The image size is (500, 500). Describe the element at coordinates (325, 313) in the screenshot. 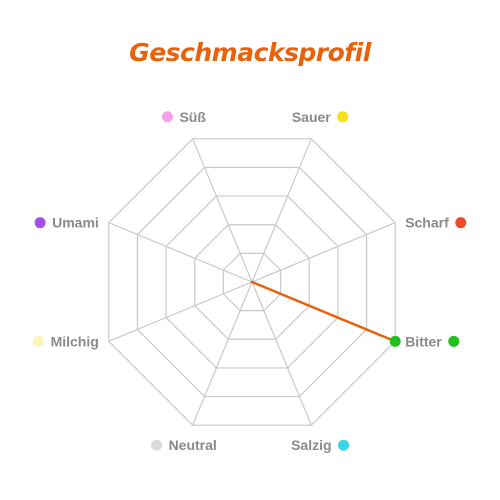

I see `radar-series` at that location.